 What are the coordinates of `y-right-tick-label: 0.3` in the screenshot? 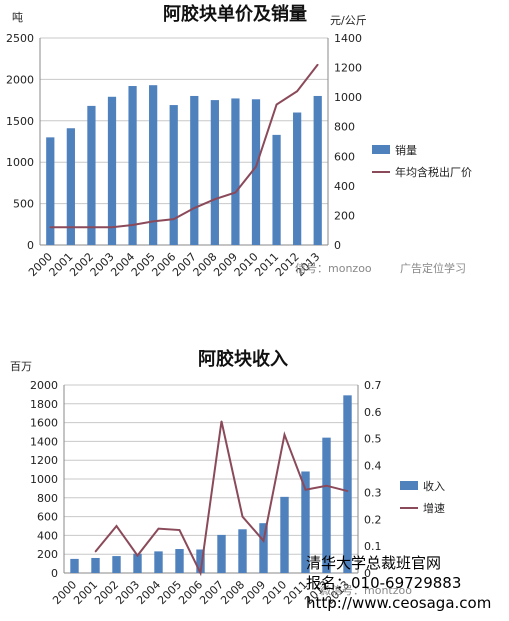 It's located at (373, 492).